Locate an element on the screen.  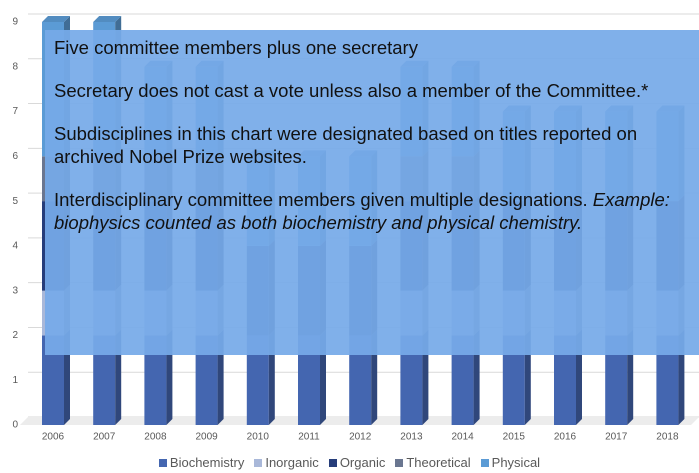
x-tick-label: 2012 is located at coordinates (360, 437).